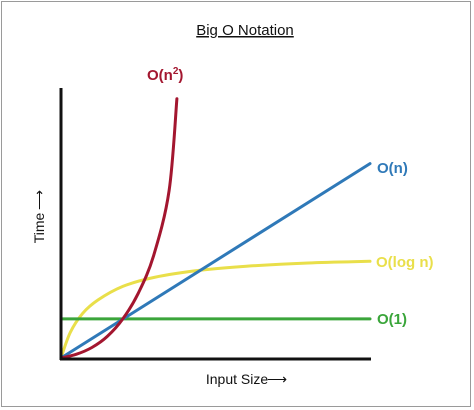 This screenshot has width=474, height=410. What do you see at coordinates (392, 168) in the screenshot?
I see `series-label-o-n: O(n)` at bounding box center [392, 168].